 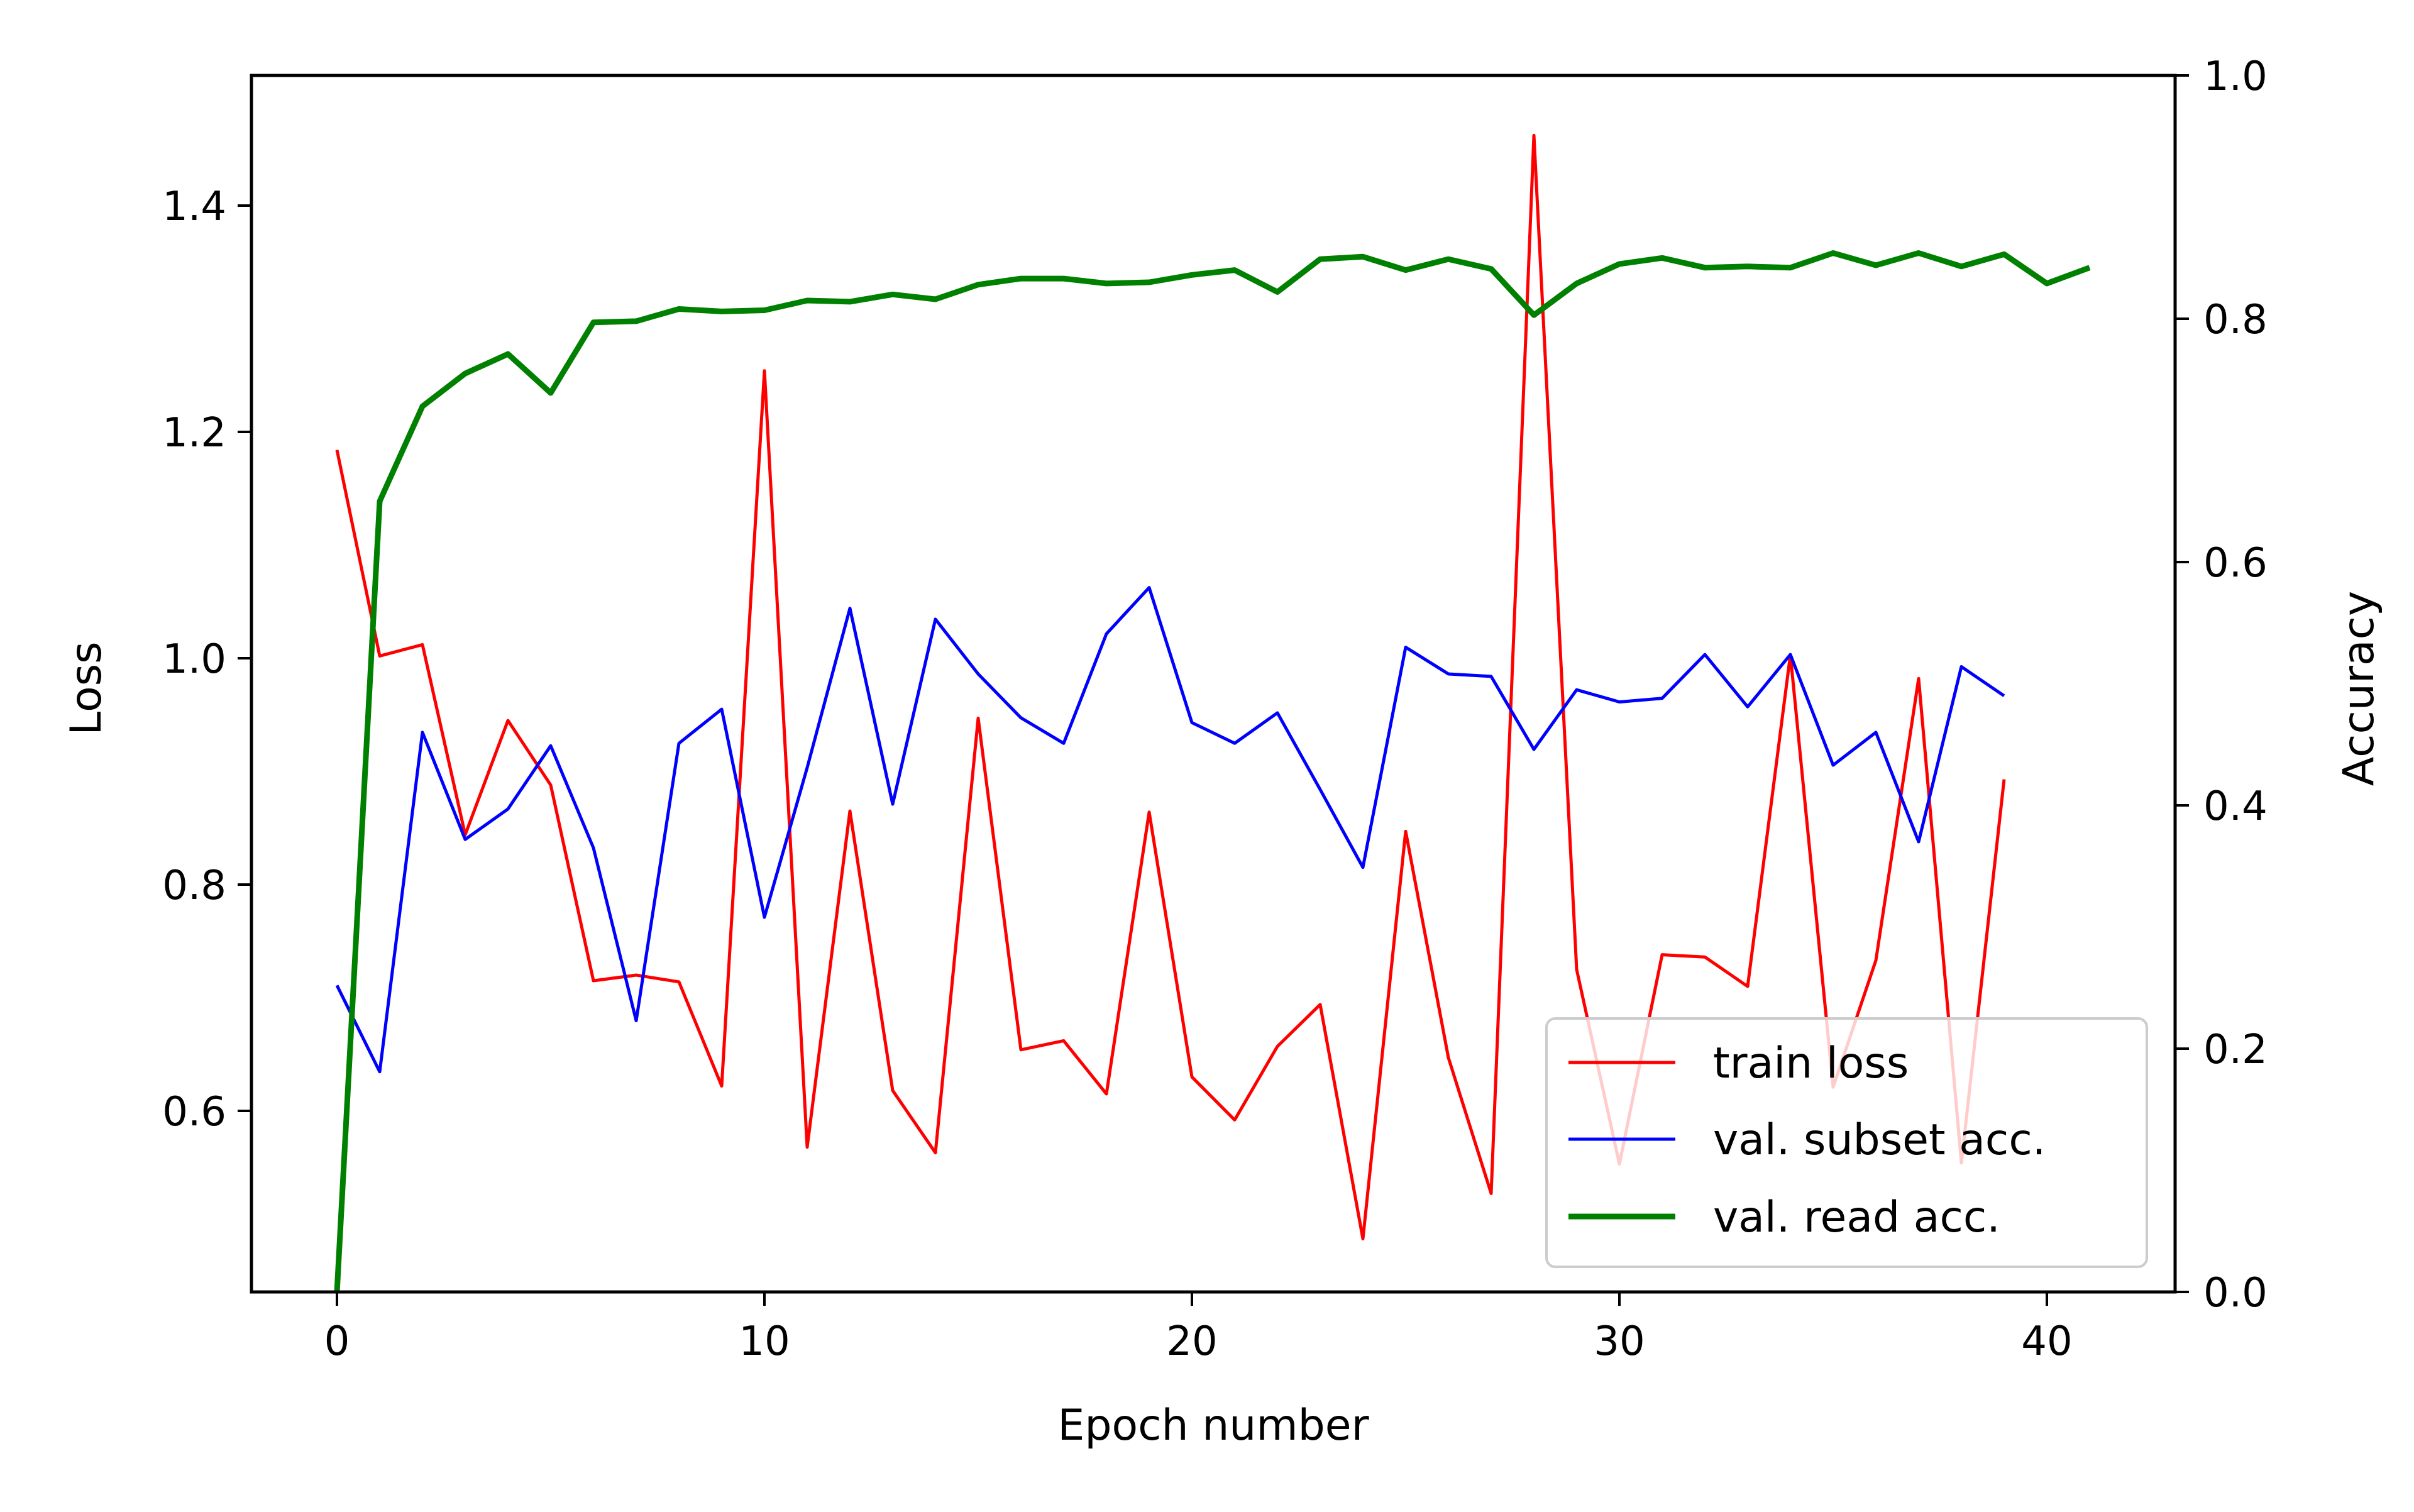 What do you see at coordinates (1811, 1063) in the screenshot?
I see `legend-label-train-loss: train loss` at bounding box center [1811, 1063].